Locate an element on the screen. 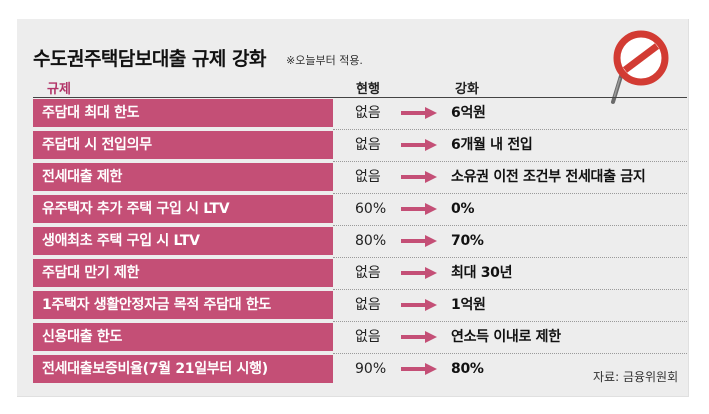 This screenshot has width=709, height=414. header-regulation: 규제 is located at coordinates (59, 89).